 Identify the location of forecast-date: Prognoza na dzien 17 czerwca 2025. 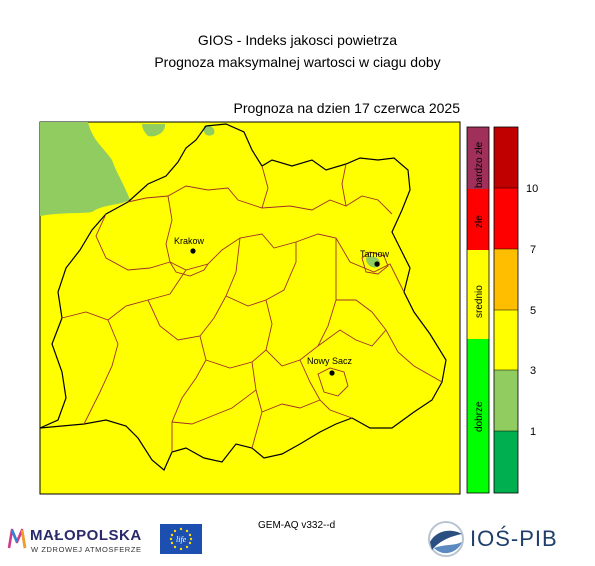
(346, 108).